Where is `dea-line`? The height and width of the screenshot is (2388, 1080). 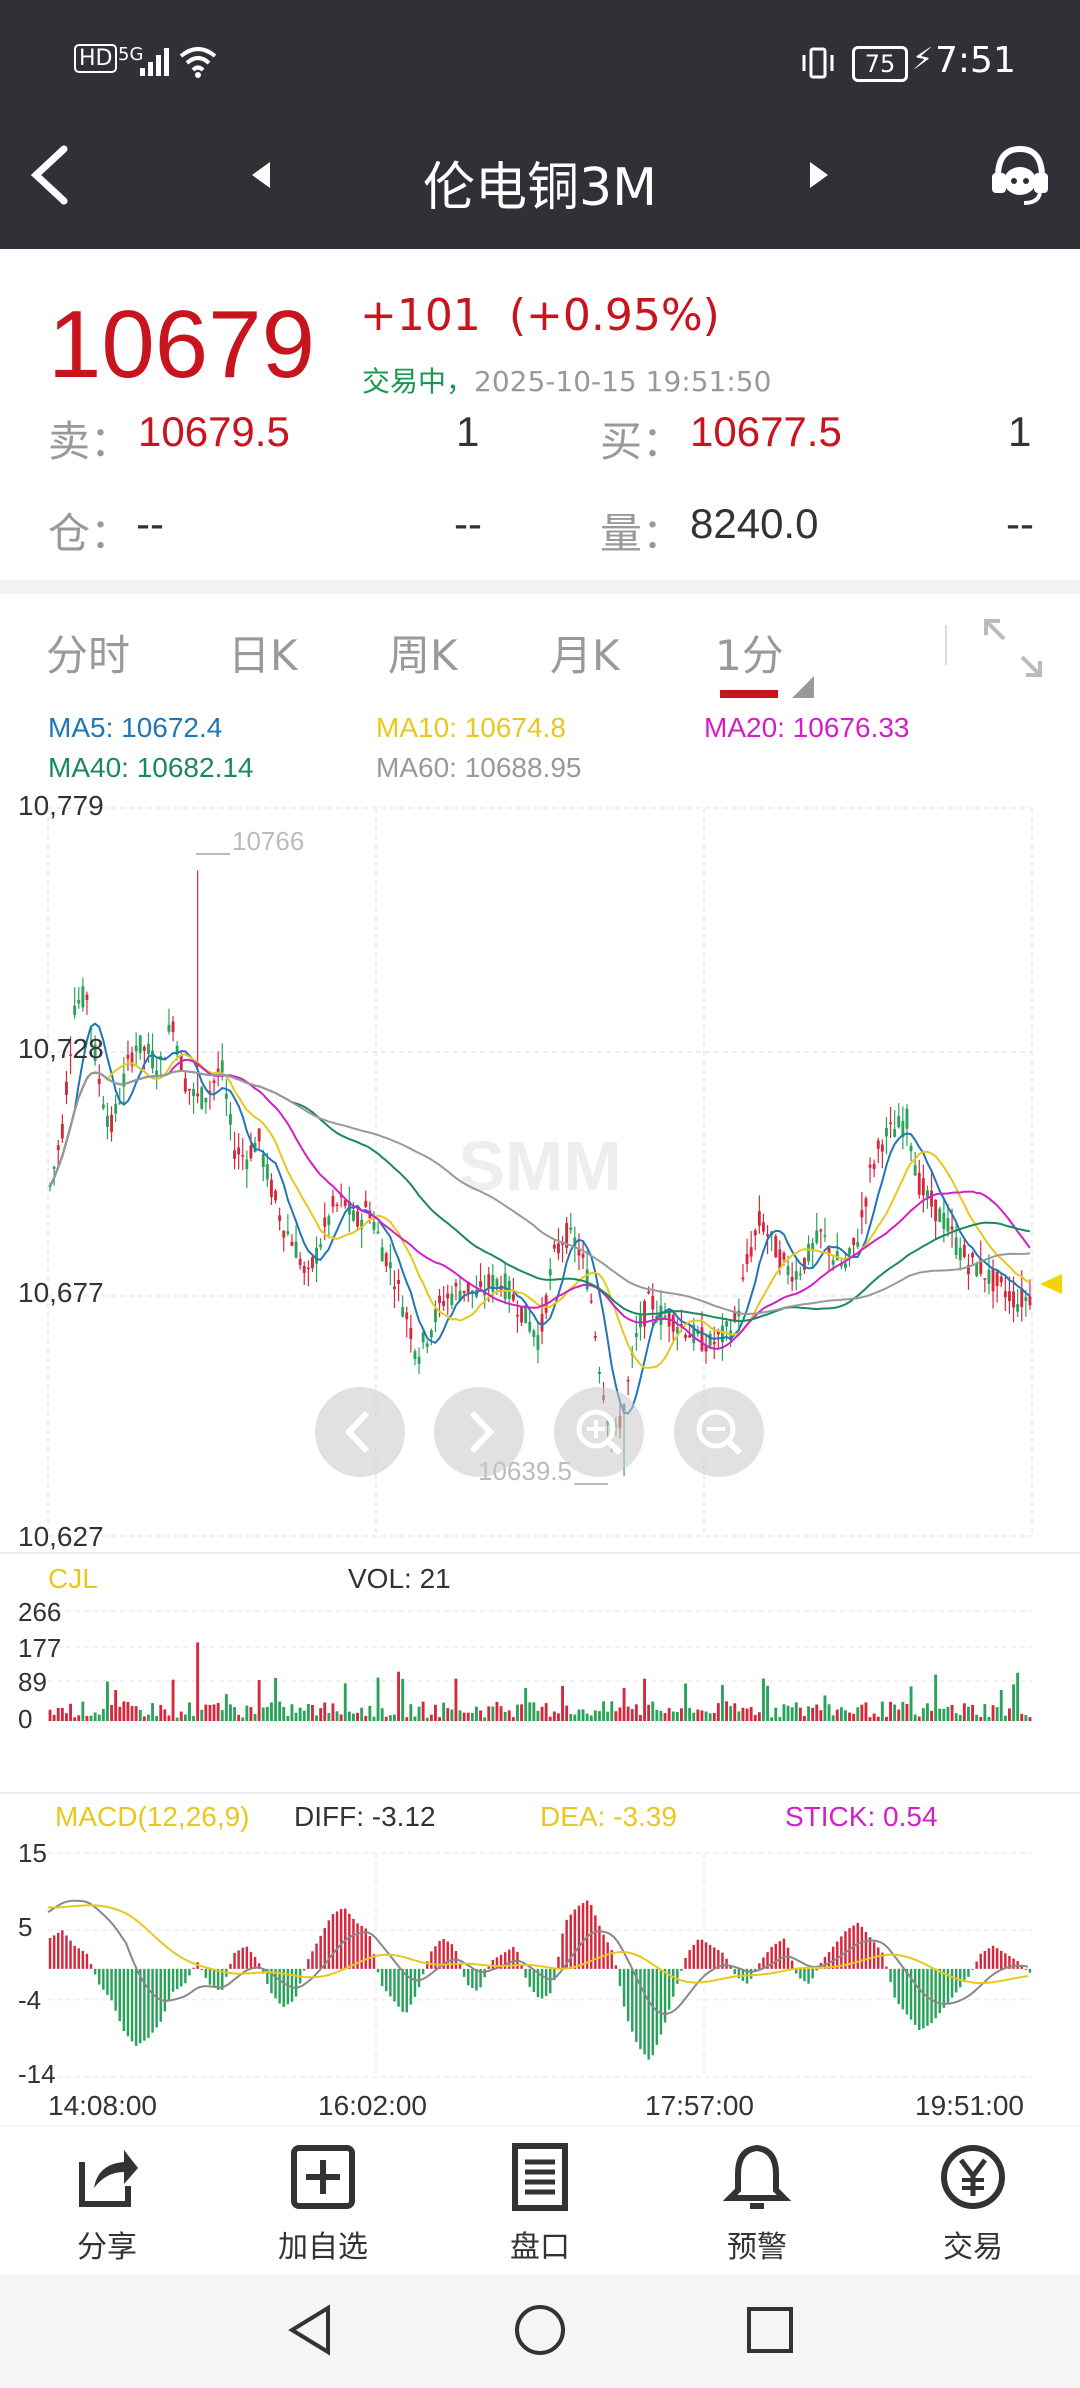 dea-line is located at coordinates (538, 1944).